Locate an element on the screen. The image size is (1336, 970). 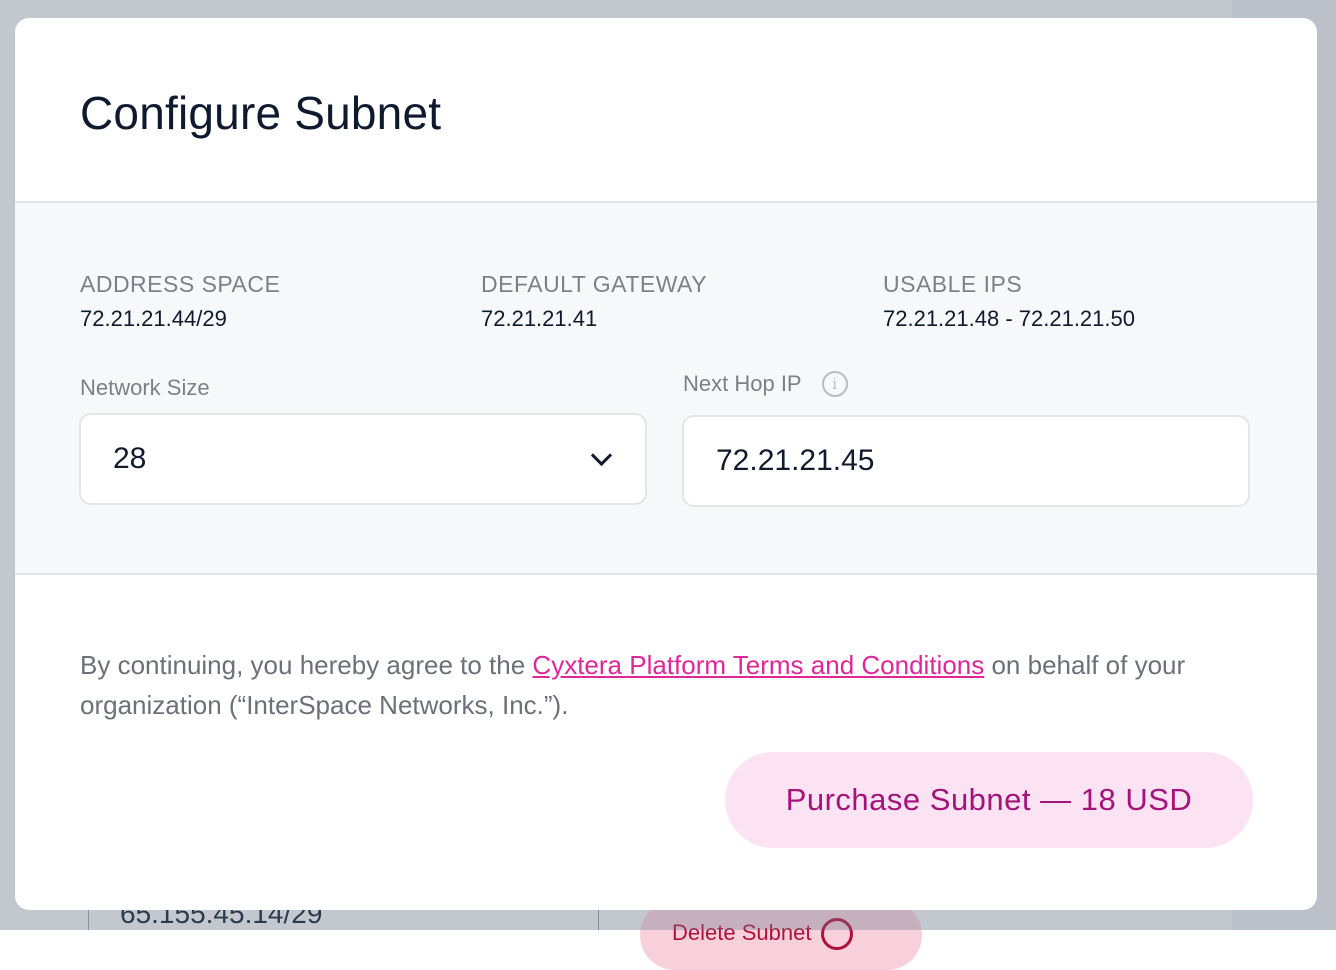
next-hop-ip-input: 72.21.21.45 is located at coordinates (966, 461).